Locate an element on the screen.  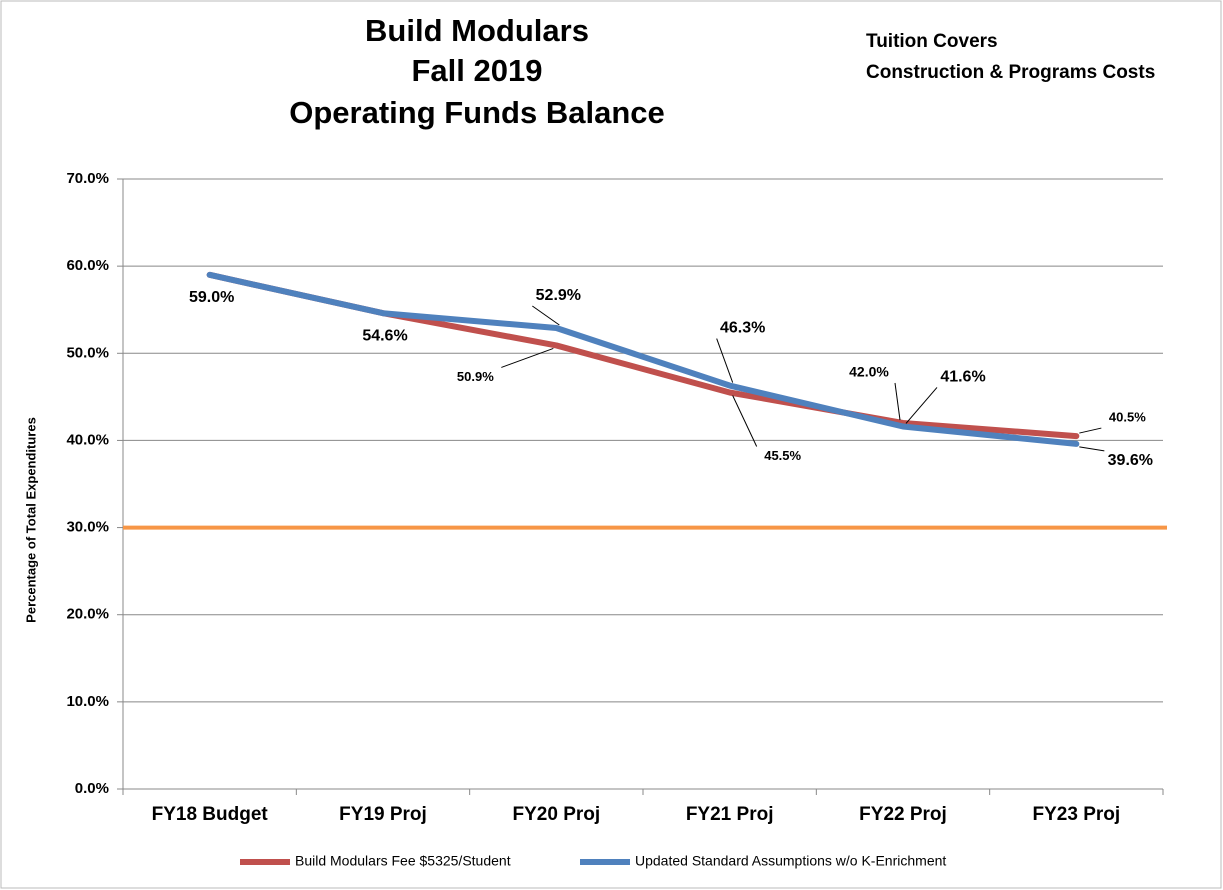
x-tick-label: FY18 Budget is located at coordinates (210, 814).